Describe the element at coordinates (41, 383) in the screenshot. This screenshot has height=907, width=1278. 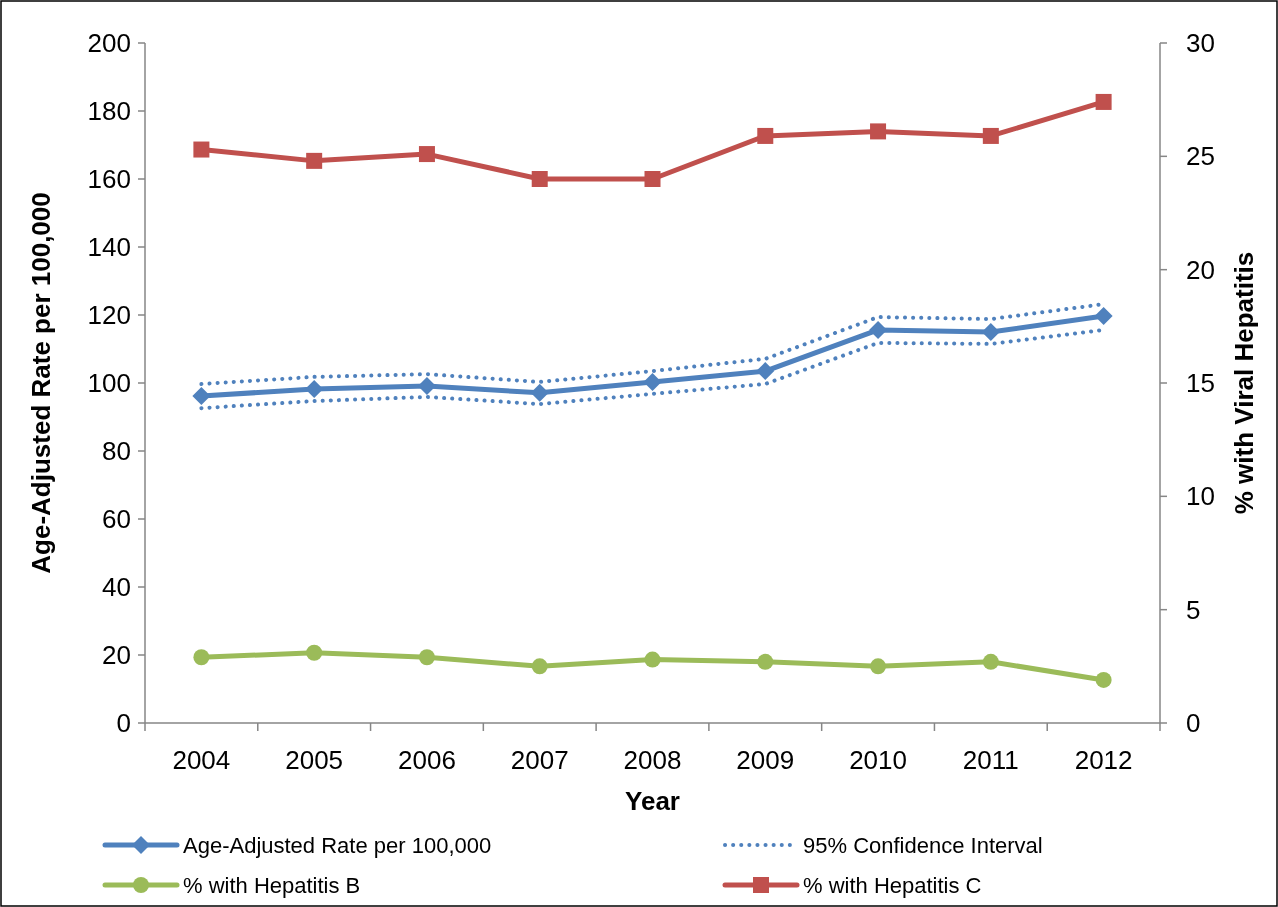
I see `y-axis-title: Age-Adjusted Rate per 100,000` at that location.